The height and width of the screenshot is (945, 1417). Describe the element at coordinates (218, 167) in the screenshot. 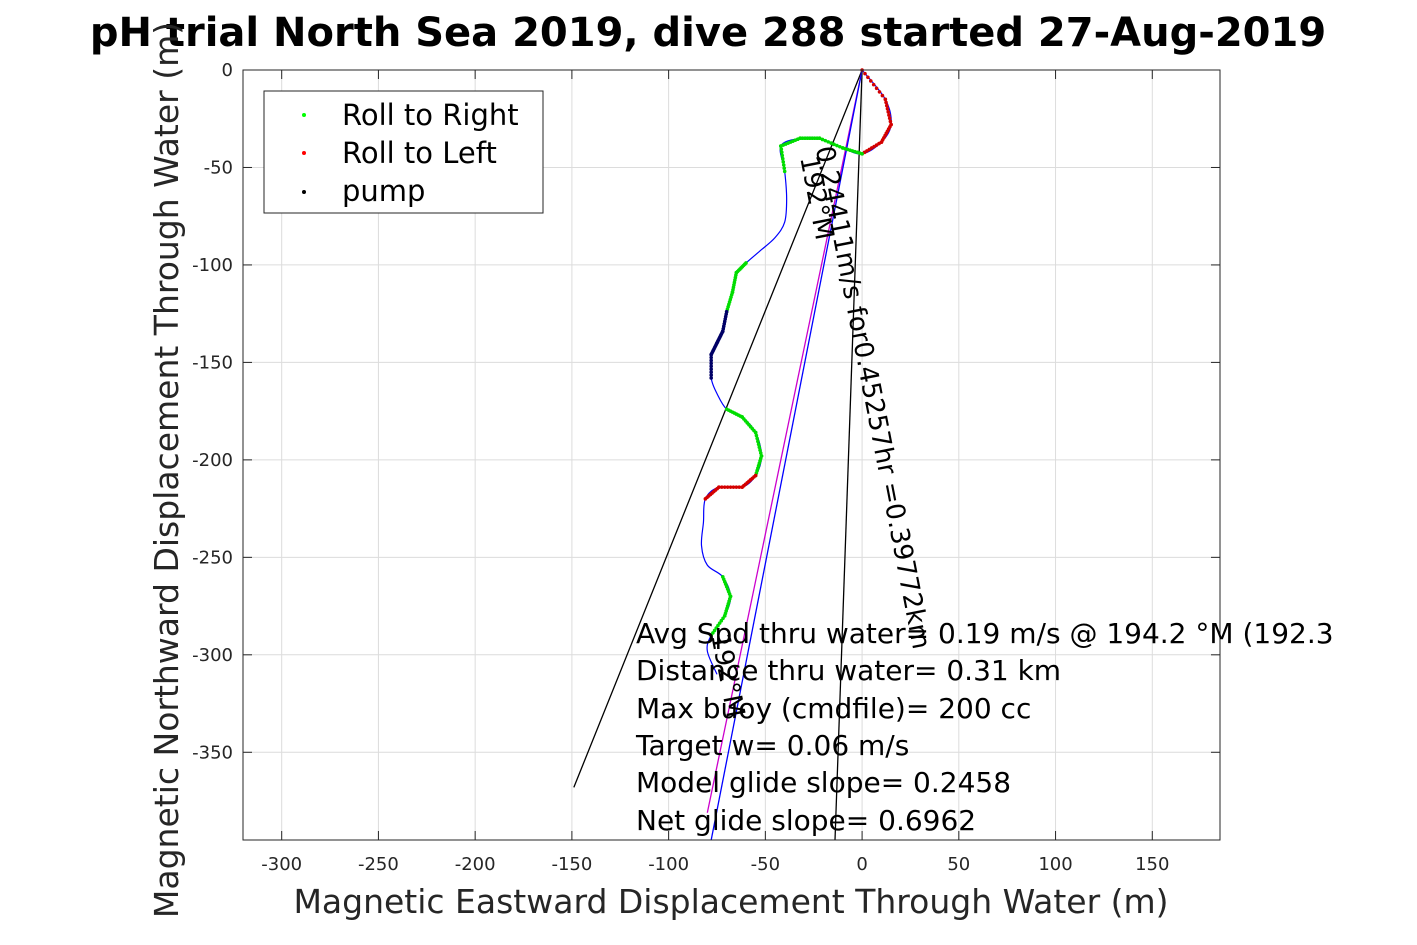

I see `y-tick-label: -50` at that location.